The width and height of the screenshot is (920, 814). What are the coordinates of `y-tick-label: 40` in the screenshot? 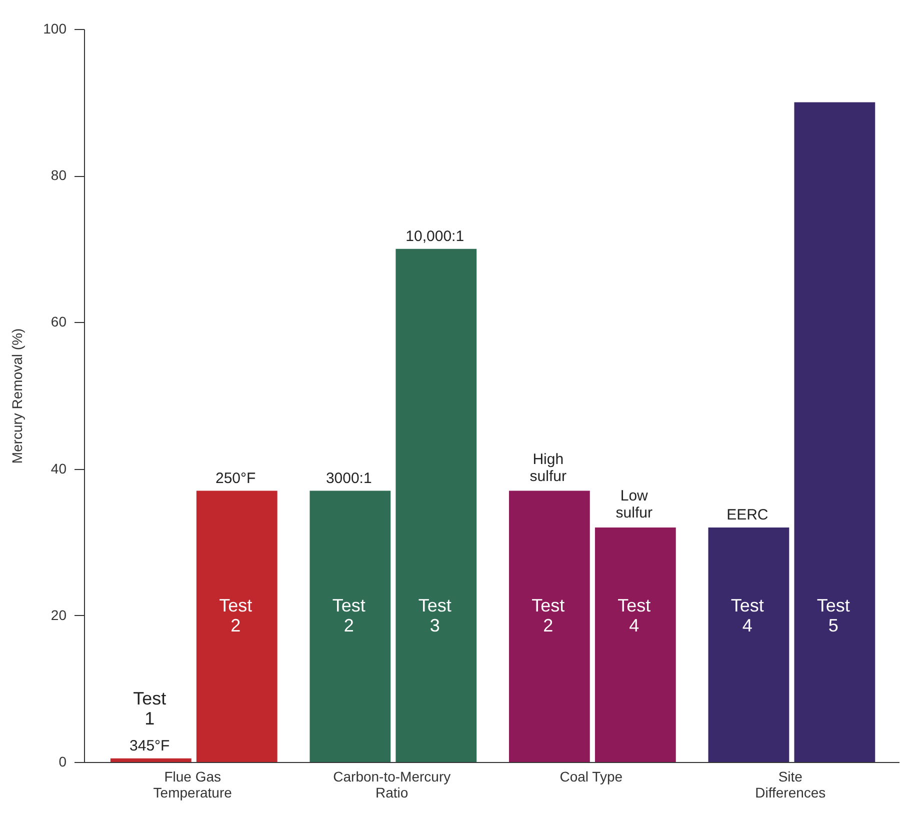 It's located at (58, 468).